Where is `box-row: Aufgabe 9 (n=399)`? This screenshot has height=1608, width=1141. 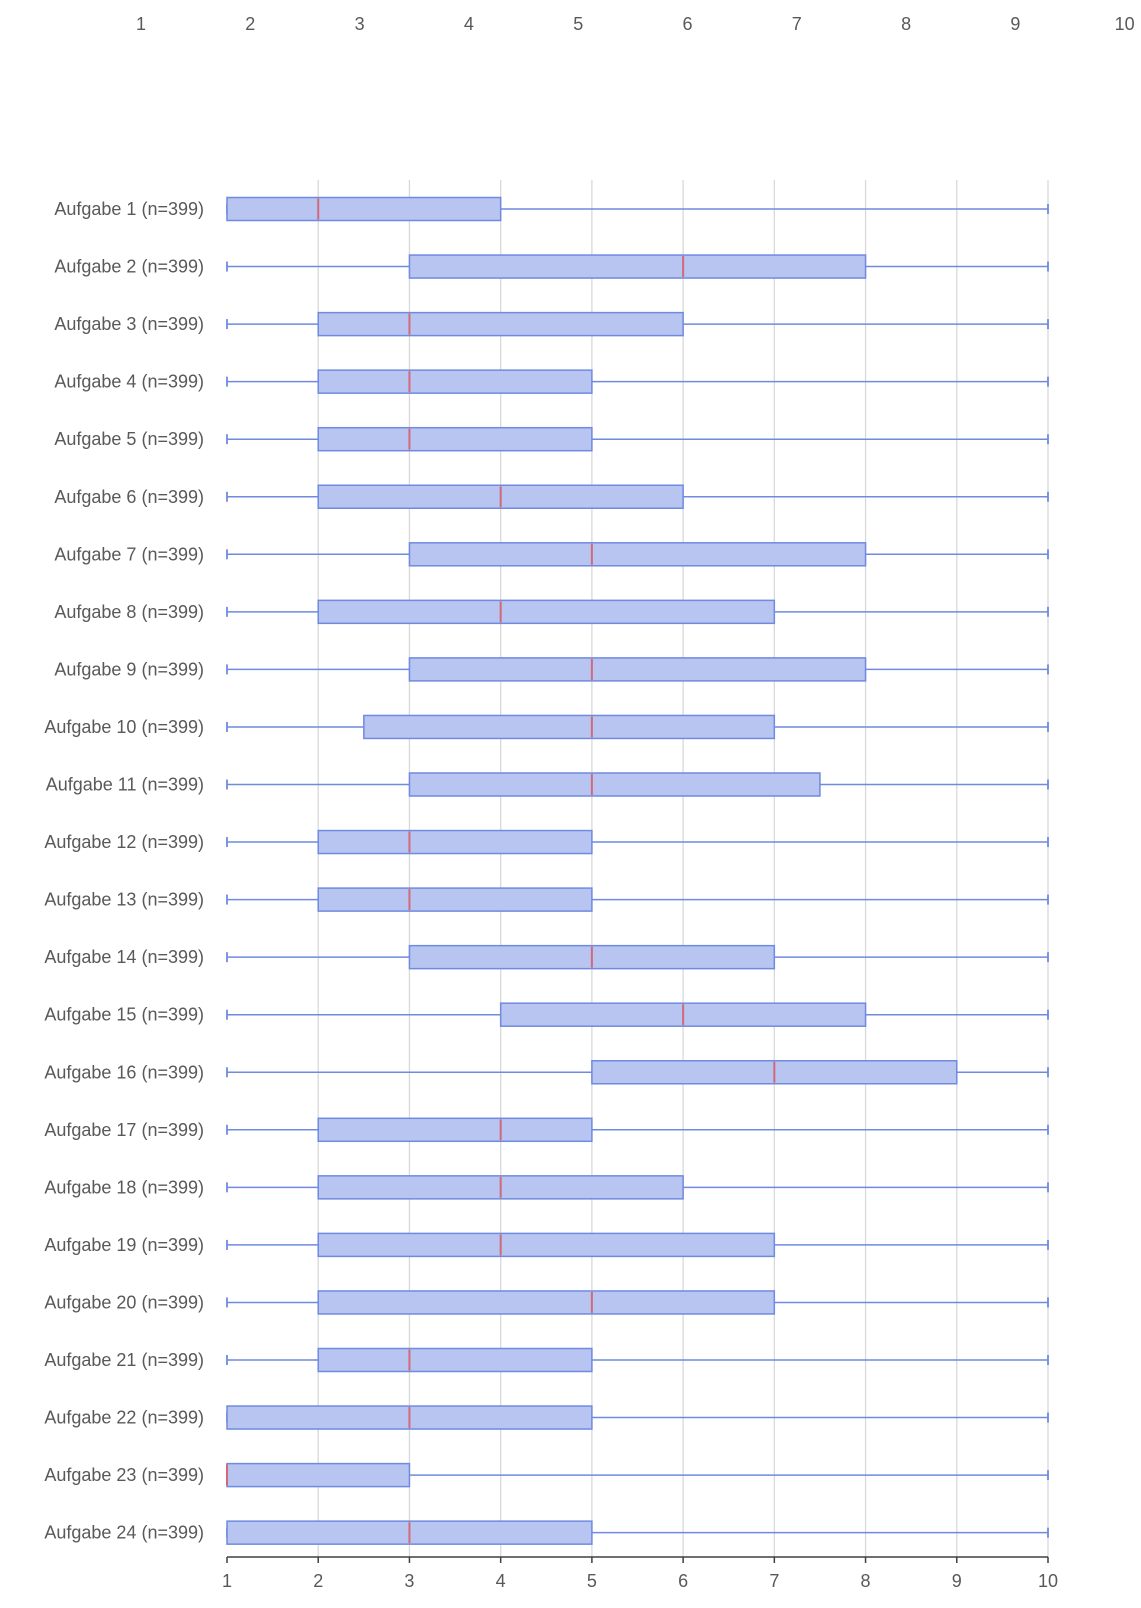
box-row: Aufgabe 9 (n=399) is located at coordinates (551, 669).